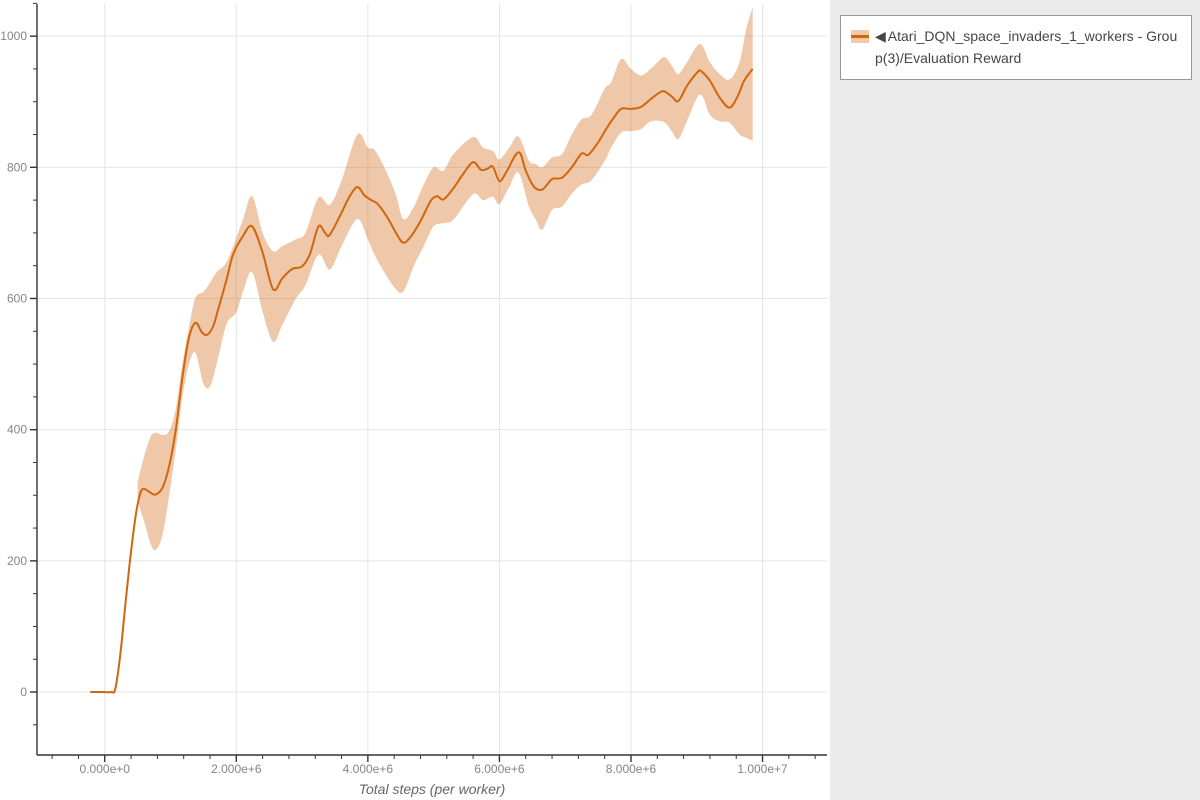 Image resolution: width=1200 pixels, height=800 pixels. What do you see at coordinates (13, 36) in the screenshot?
I see `svg-text: 1000` at bounding box center [13, 36].